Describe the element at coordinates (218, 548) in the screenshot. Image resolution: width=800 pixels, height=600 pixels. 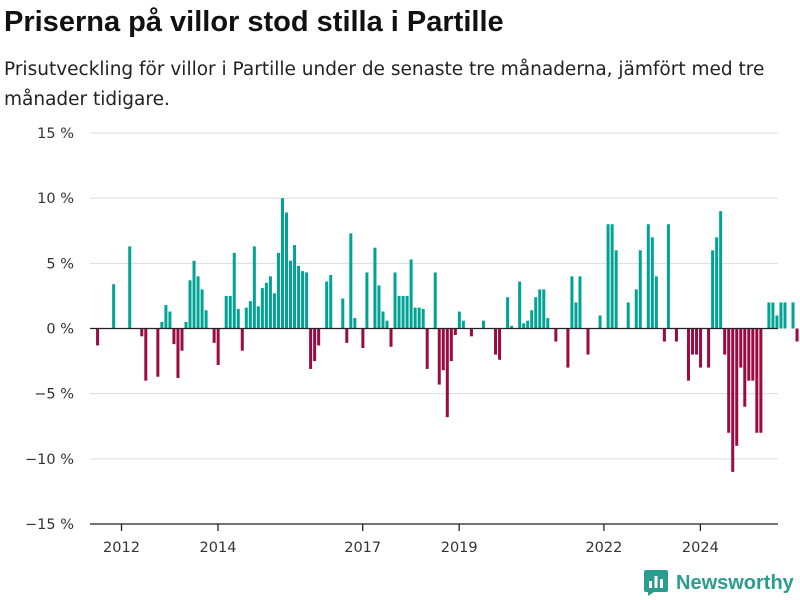
I see `x-tick-label: 2014` at that location.